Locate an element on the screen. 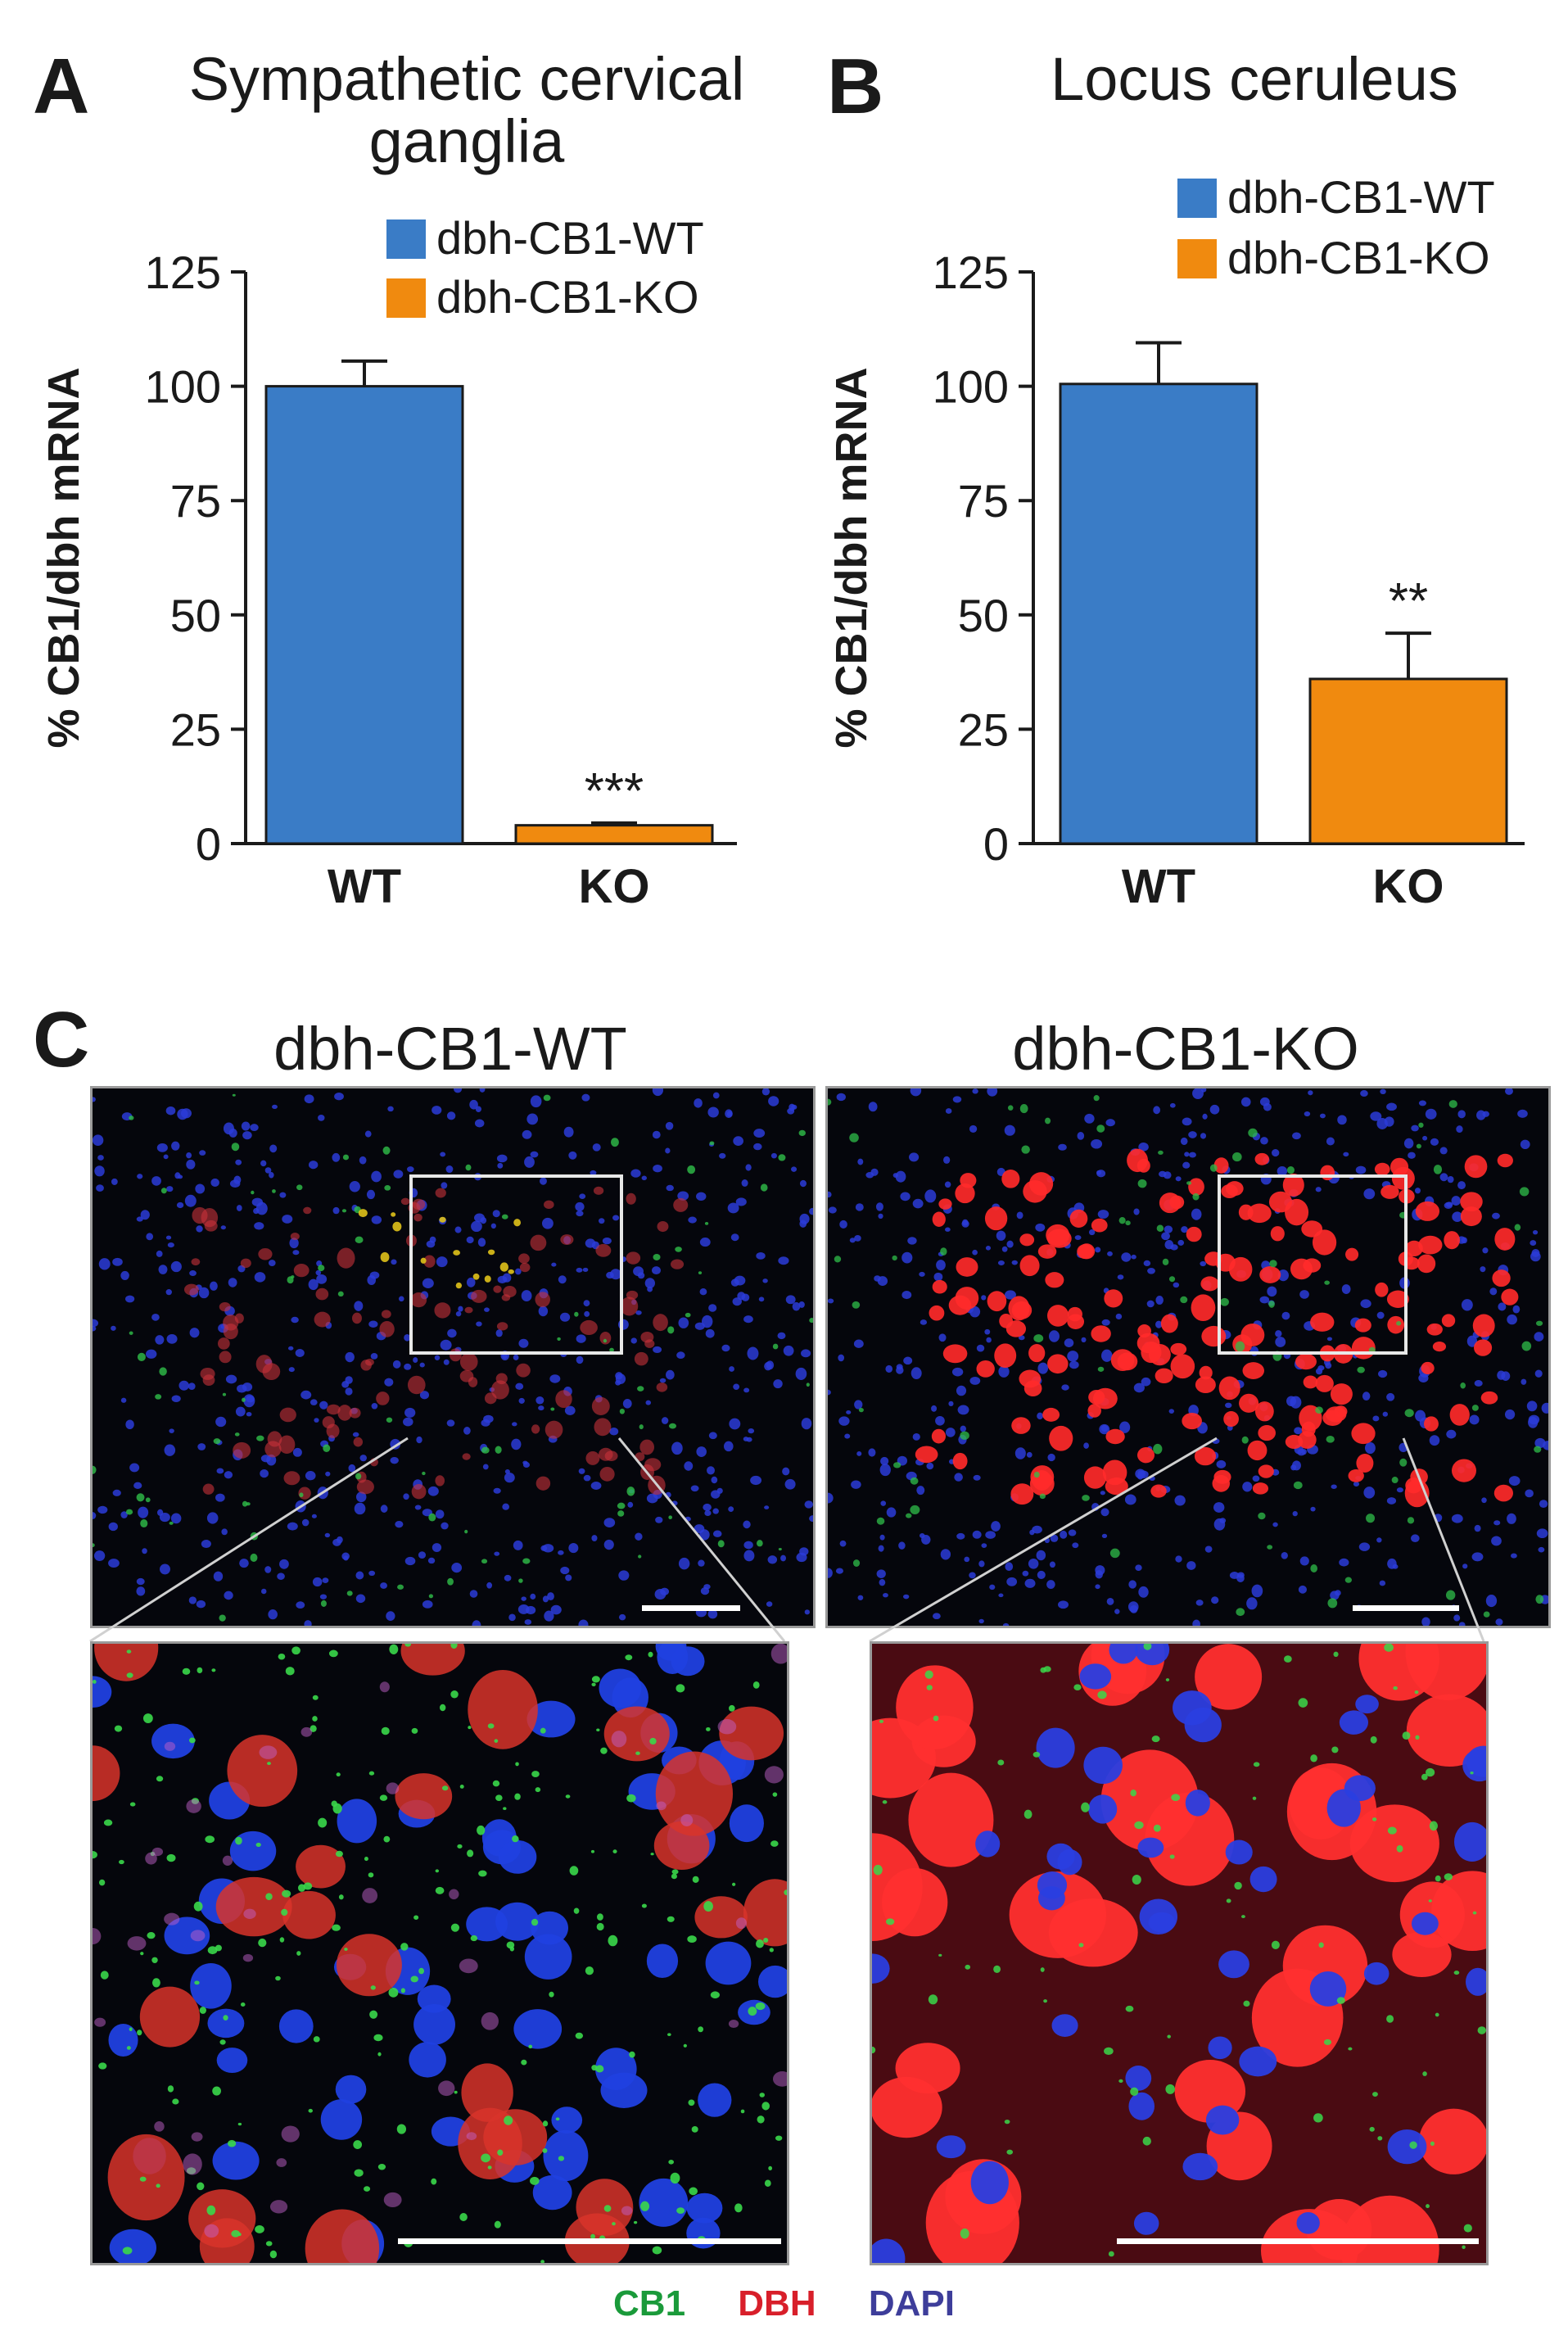 This screenshot has width=1568, height=2335. legend-a-ko-label: dbh-CB1-KO is located at coordinates (567, 297).